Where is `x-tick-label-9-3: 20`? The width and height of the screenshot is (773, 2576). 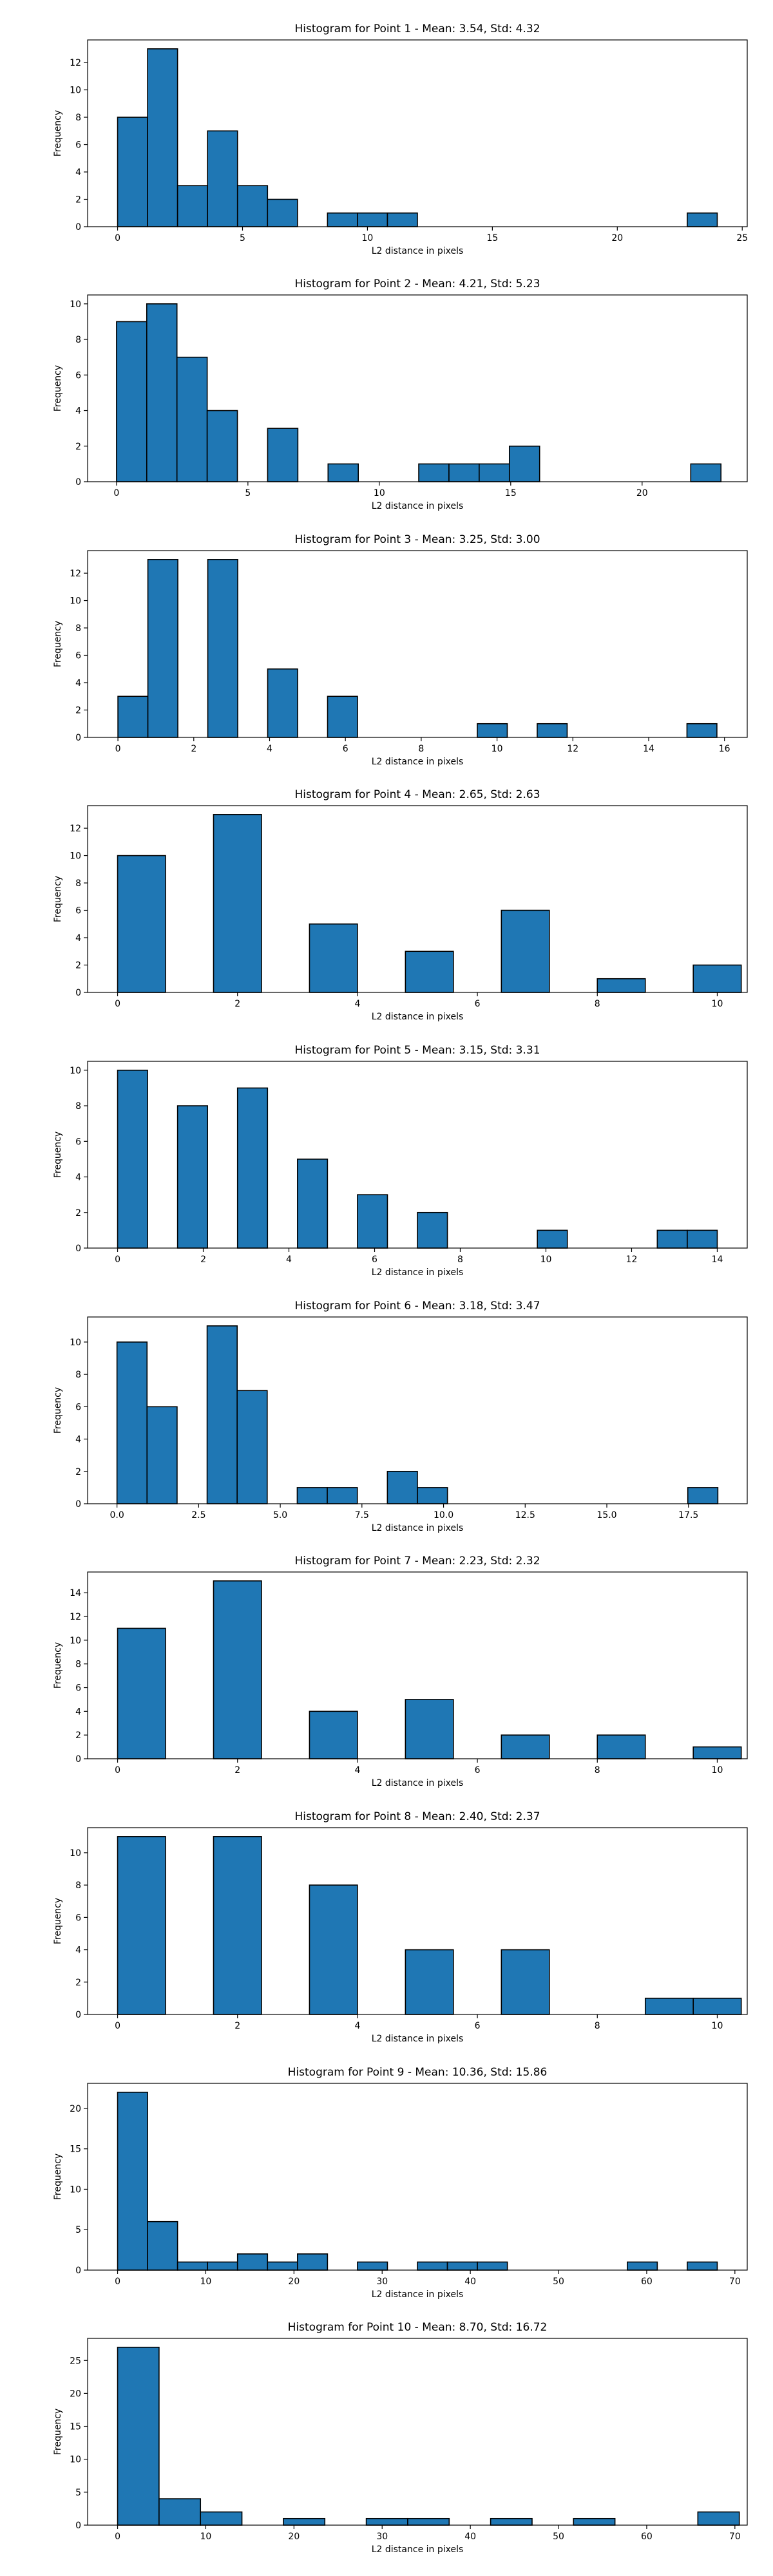 x-tick-label-9-3: 20 is located at coordinates (294, 2282).